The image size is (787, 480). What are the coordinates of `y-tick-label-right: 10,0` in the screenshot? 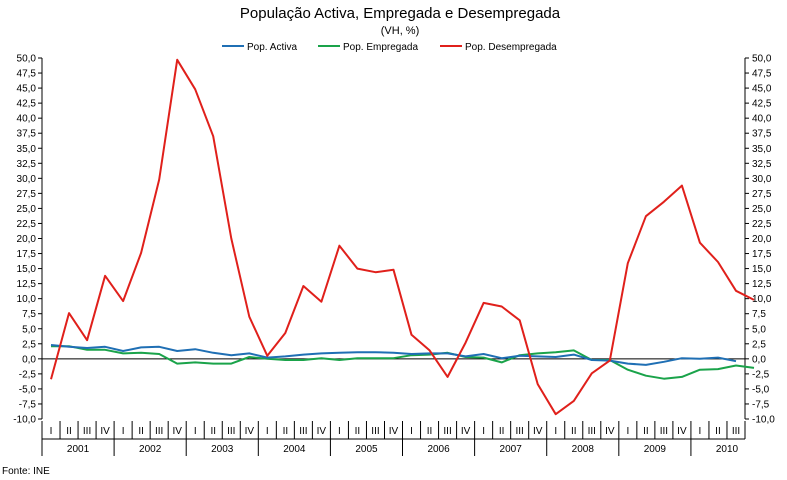 It's located at (762, 299).